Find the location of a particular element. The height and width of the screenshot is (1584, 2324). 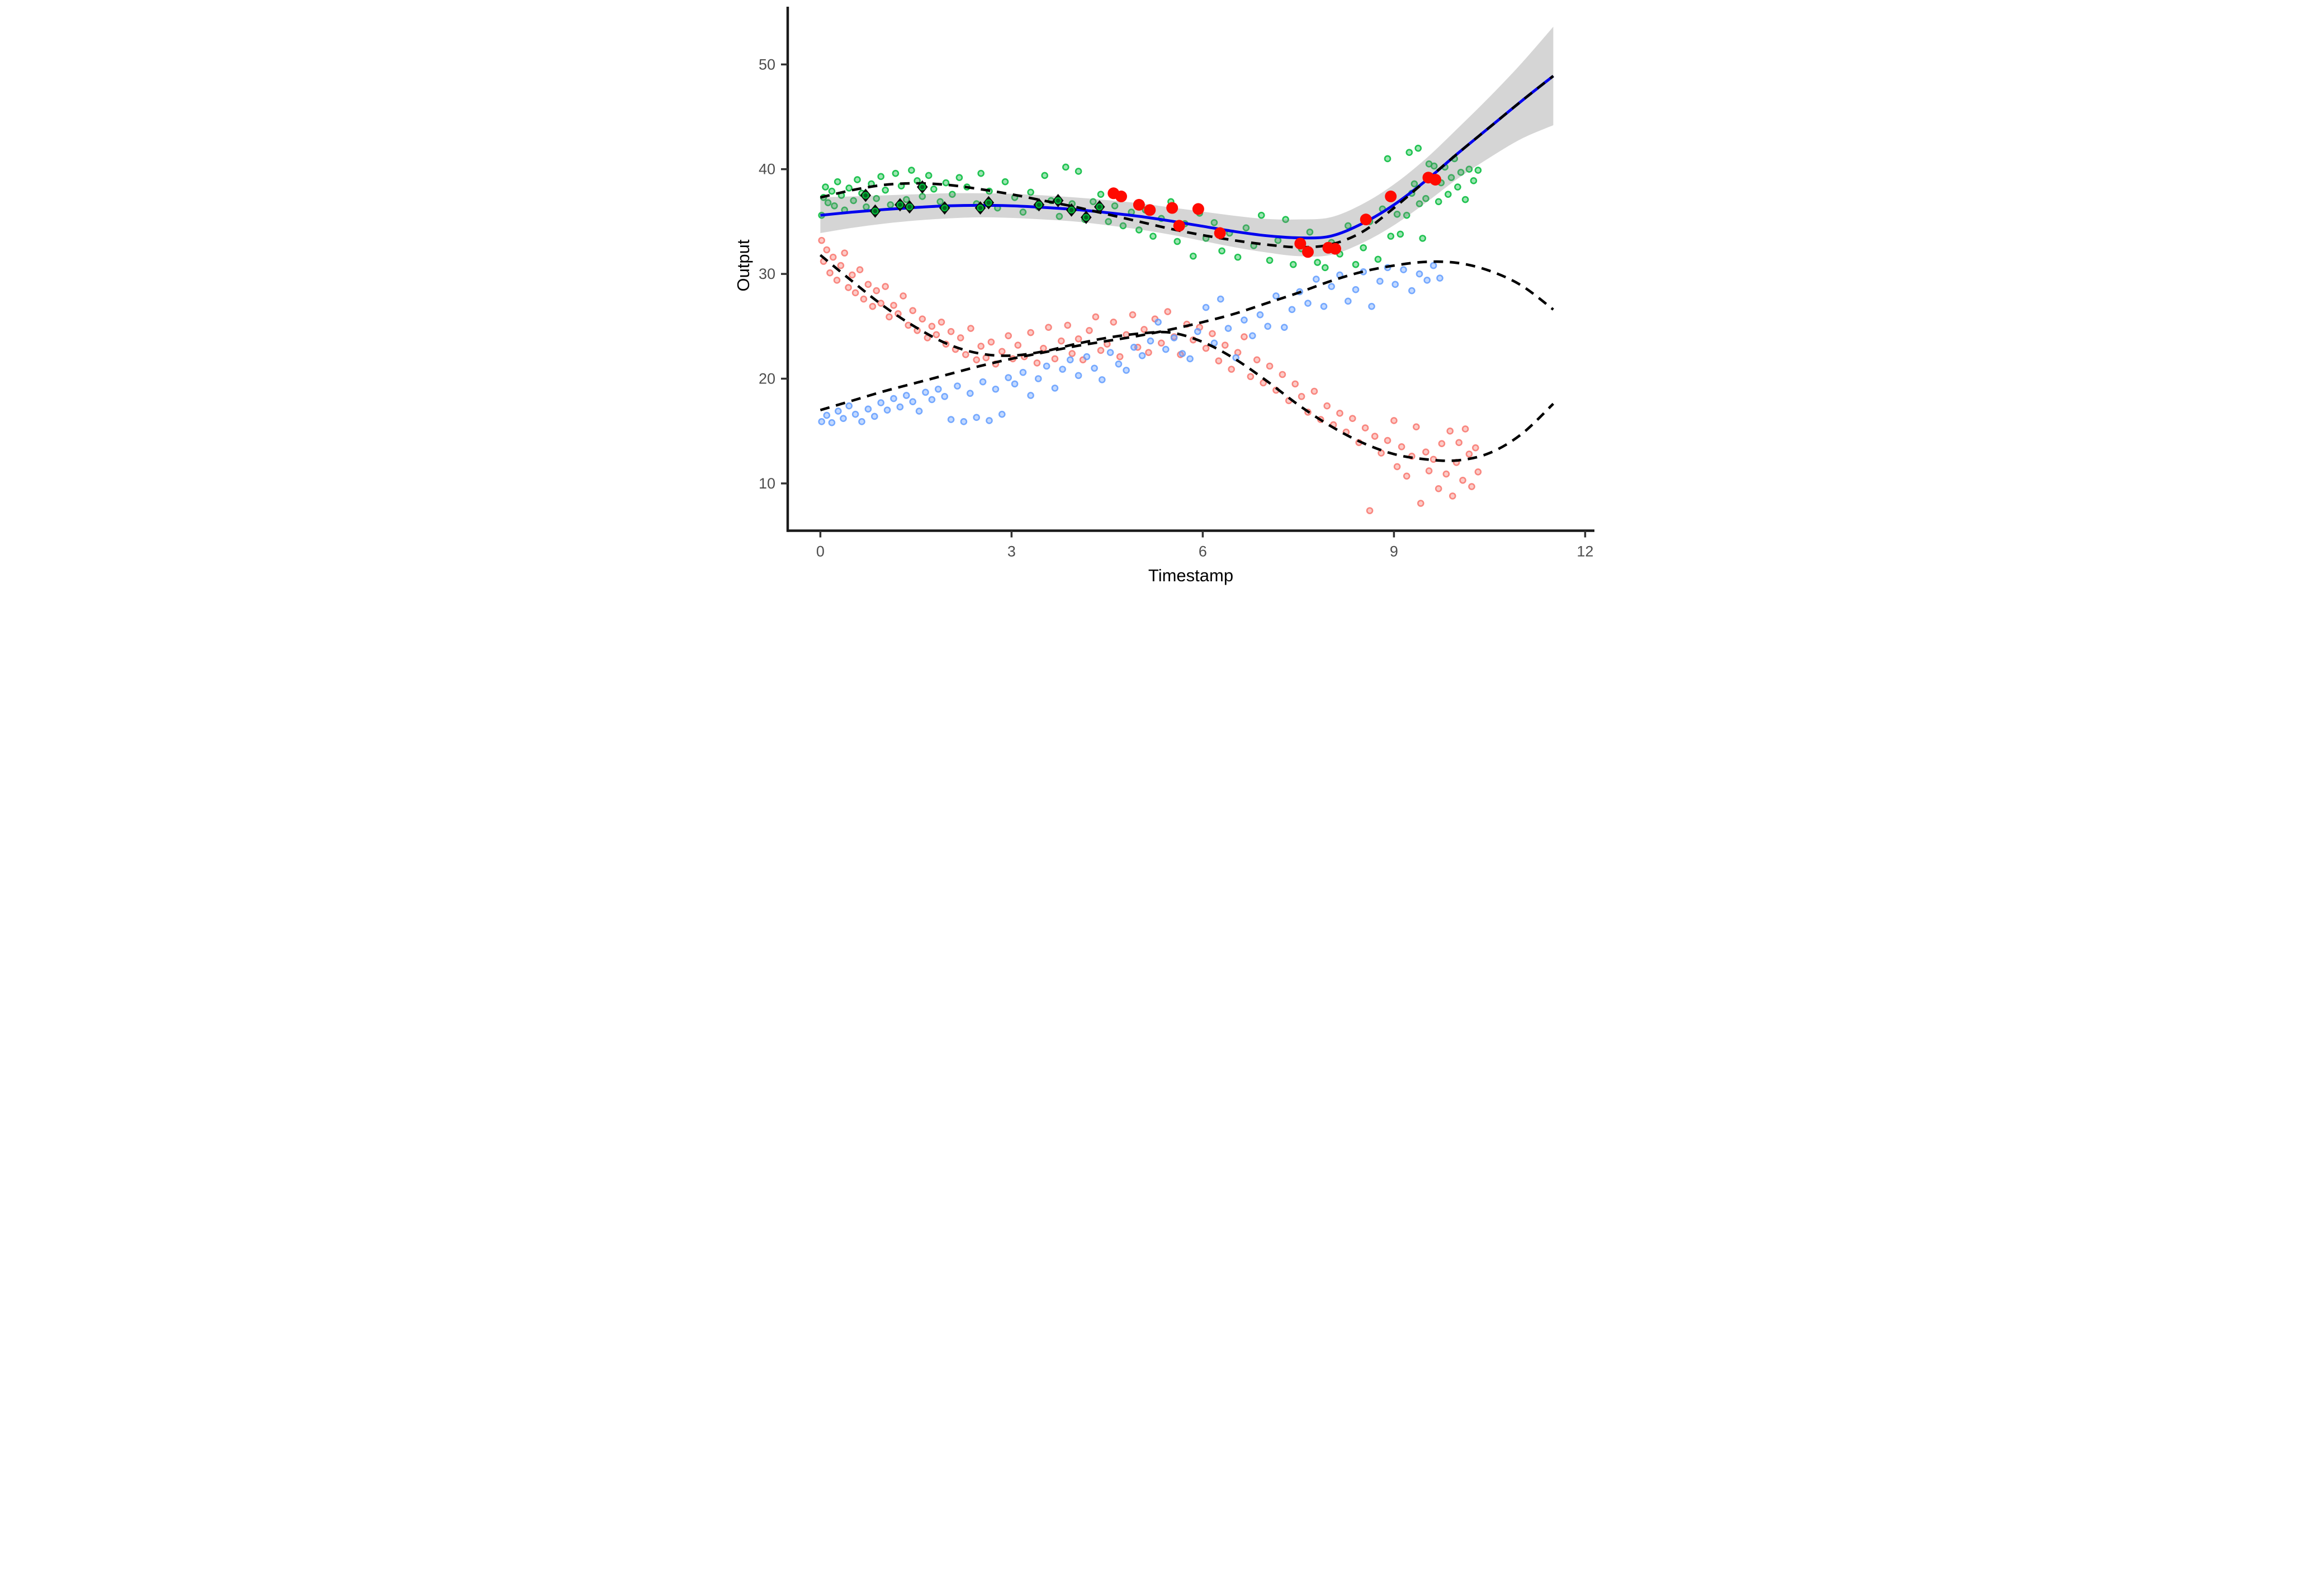

y-axis-title: Output is located at coordinates (743, 265).